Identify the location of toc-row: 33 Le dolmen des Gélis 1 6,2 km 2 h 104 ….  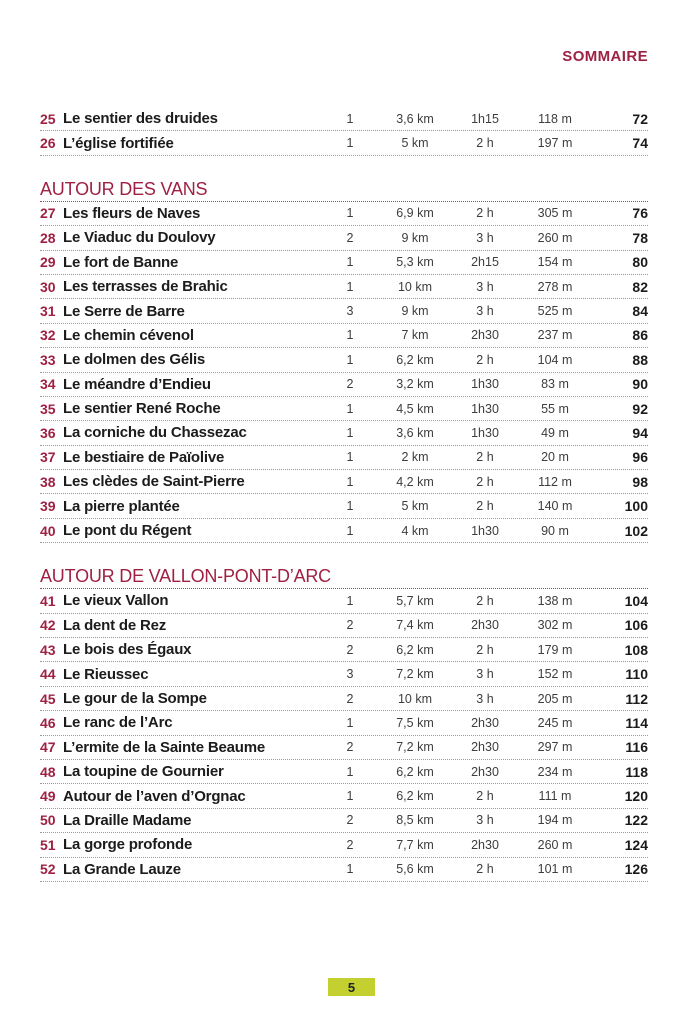
(344, 360).